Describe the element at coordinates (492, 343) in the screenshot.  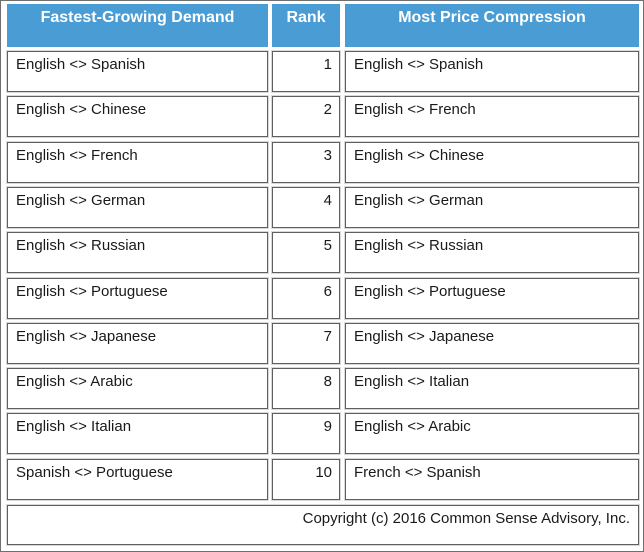
I see `compression-cell: English <> Japanese` at that location.